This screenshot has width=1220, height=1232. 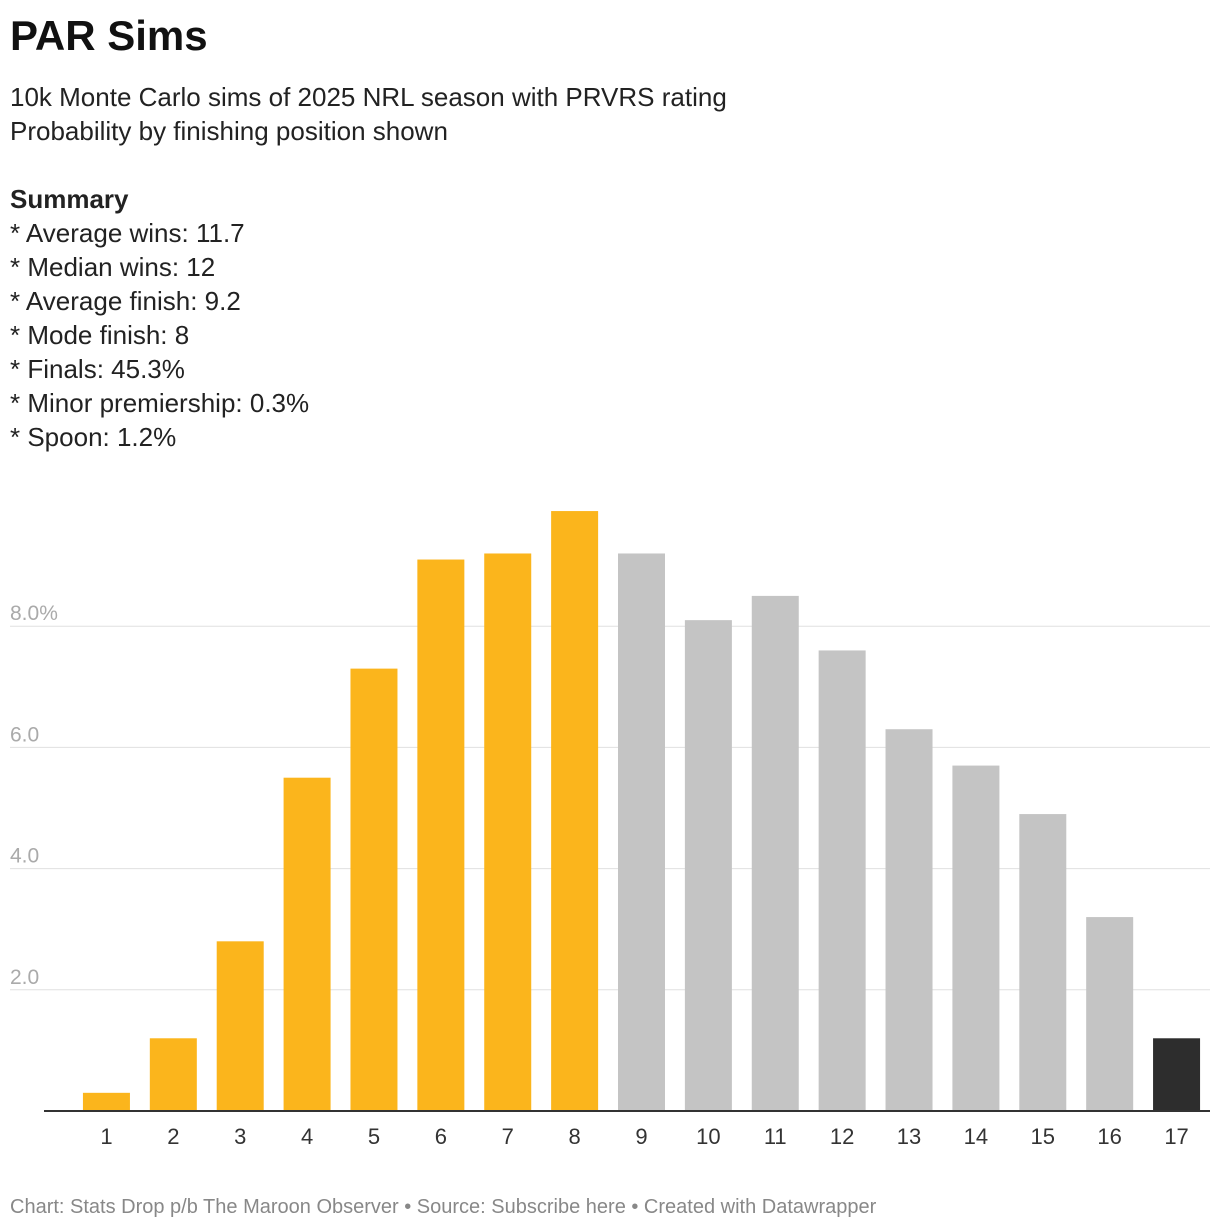 What do you see at coordinates (842, 1136) in the screenshot?
I see `x-tick-label: 12` at bounding box center [842, 1136].